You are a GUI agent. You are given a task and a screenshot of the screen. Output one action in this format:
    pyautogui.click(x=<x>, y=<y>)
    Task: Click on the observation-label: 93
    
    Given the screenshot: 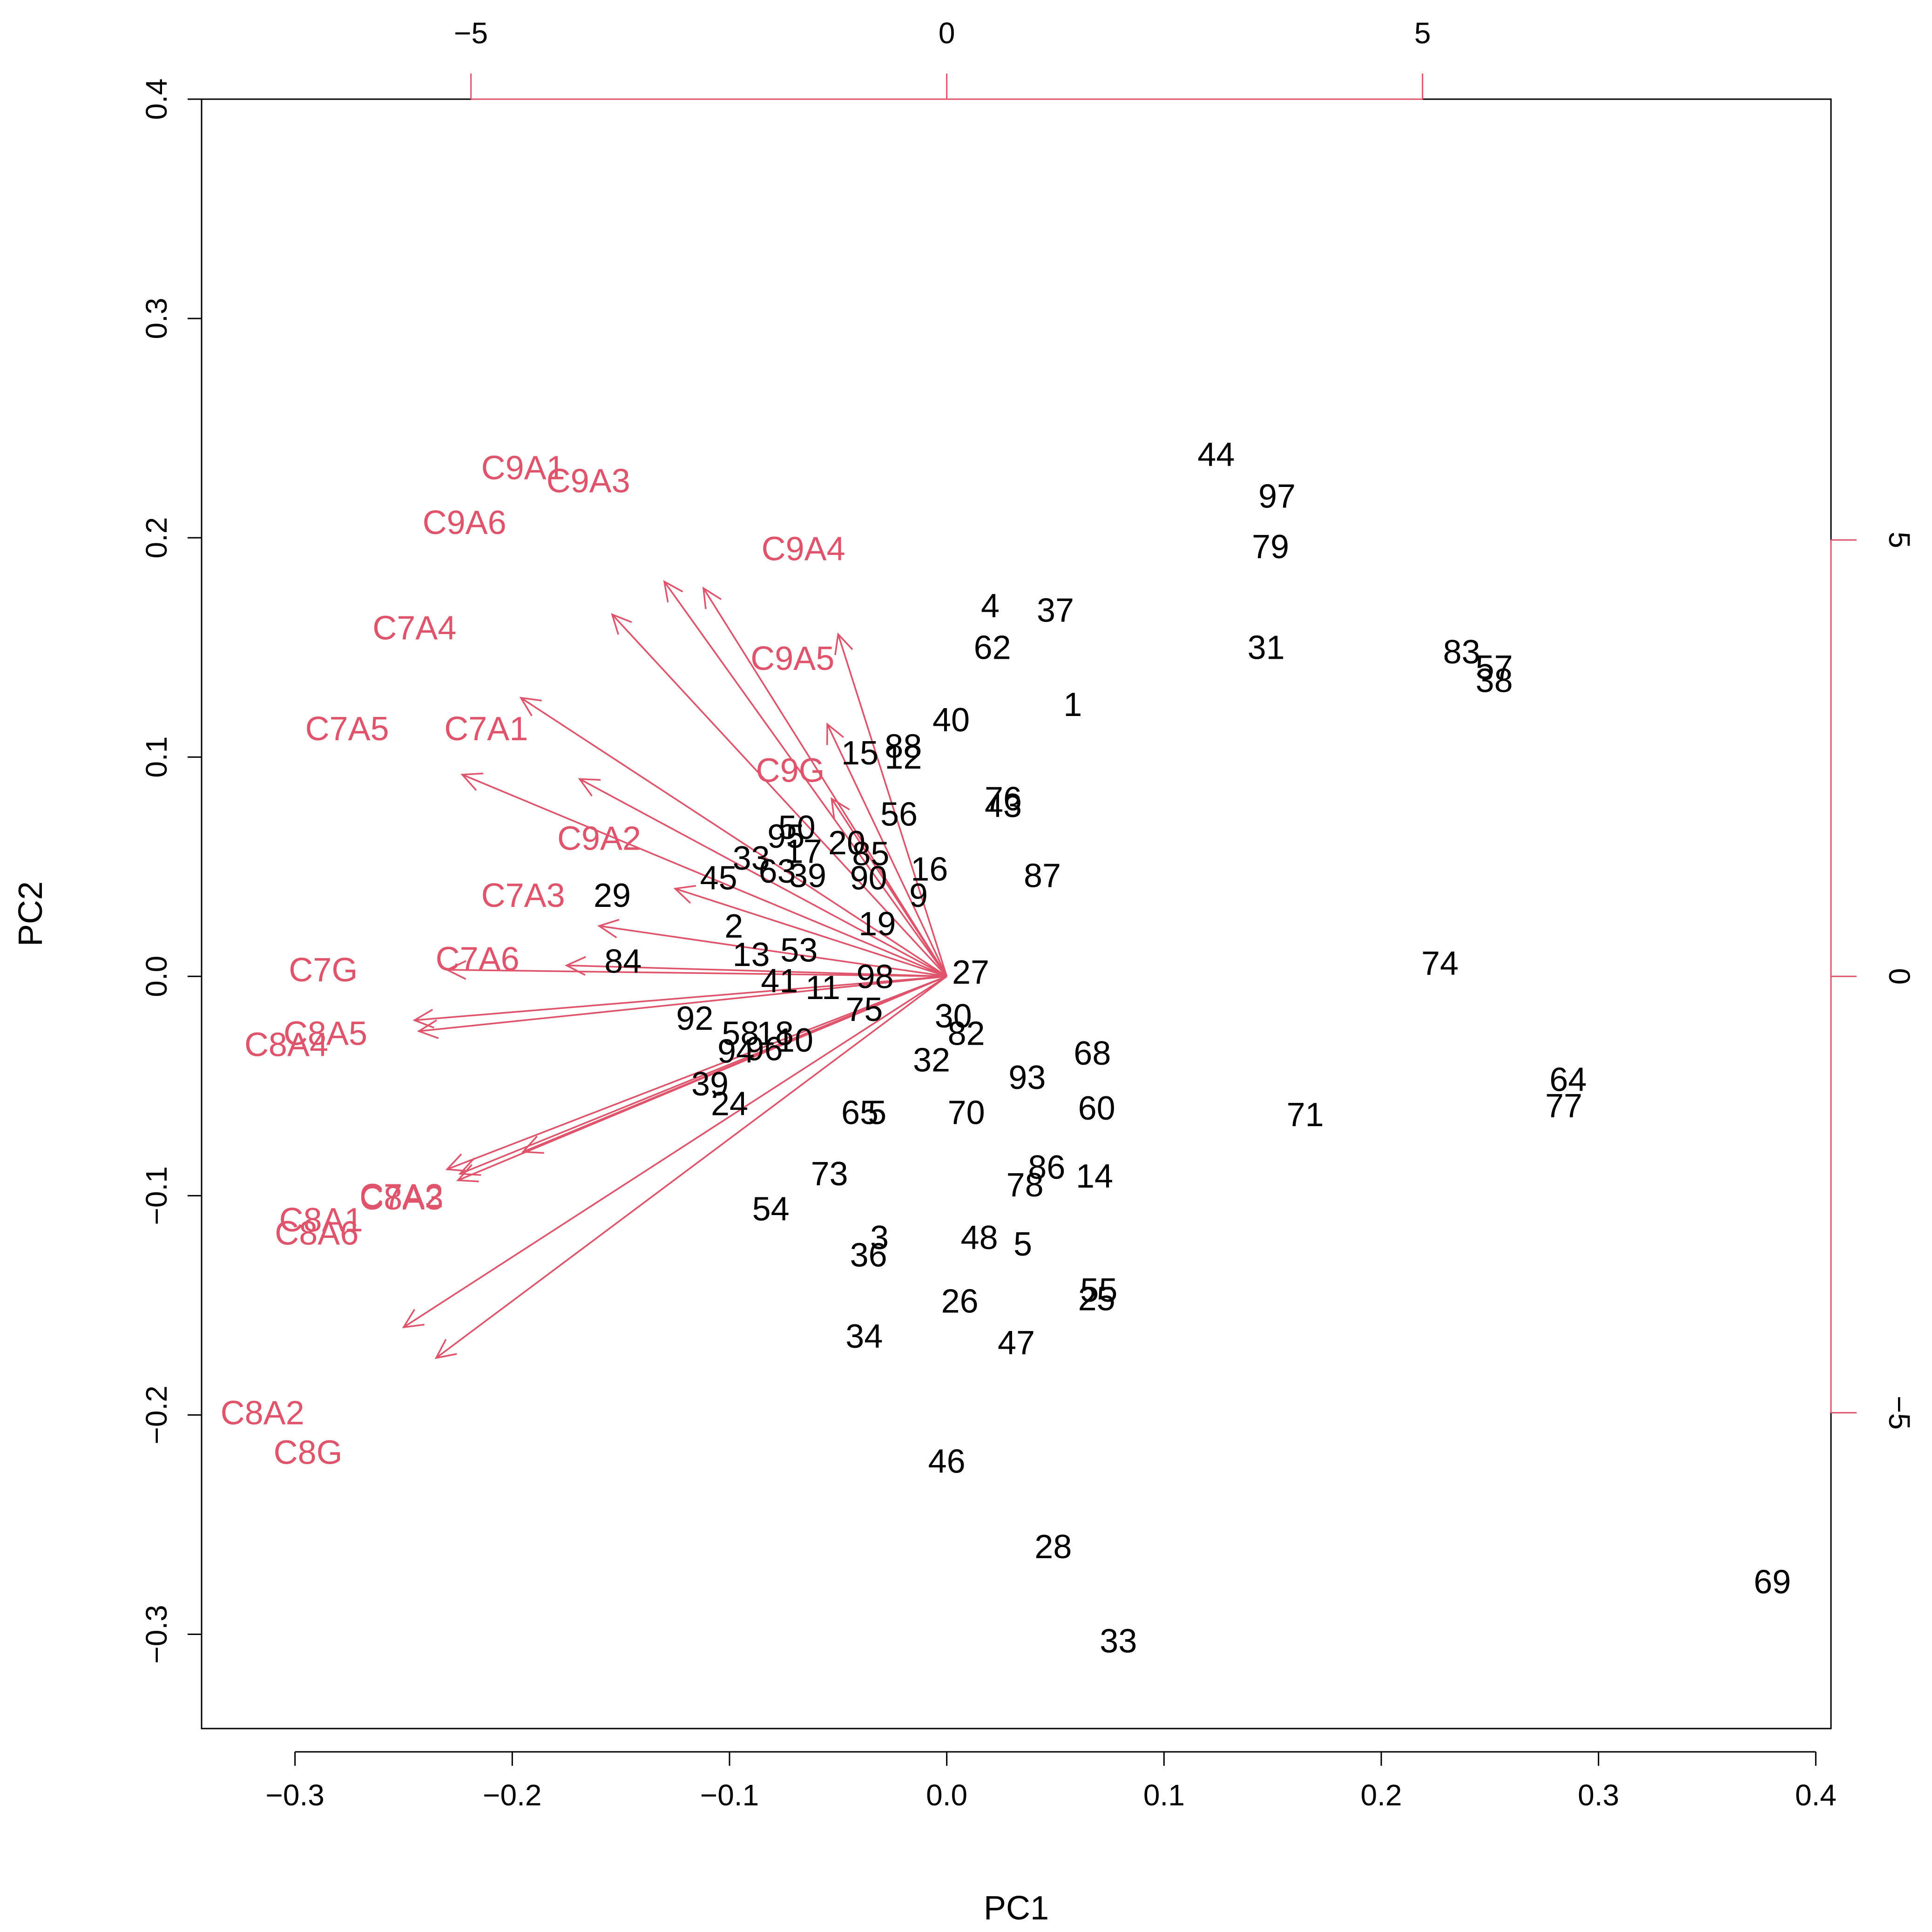 What is the action you would take?
    pyautogui.click(x=1027, y=1077)
    